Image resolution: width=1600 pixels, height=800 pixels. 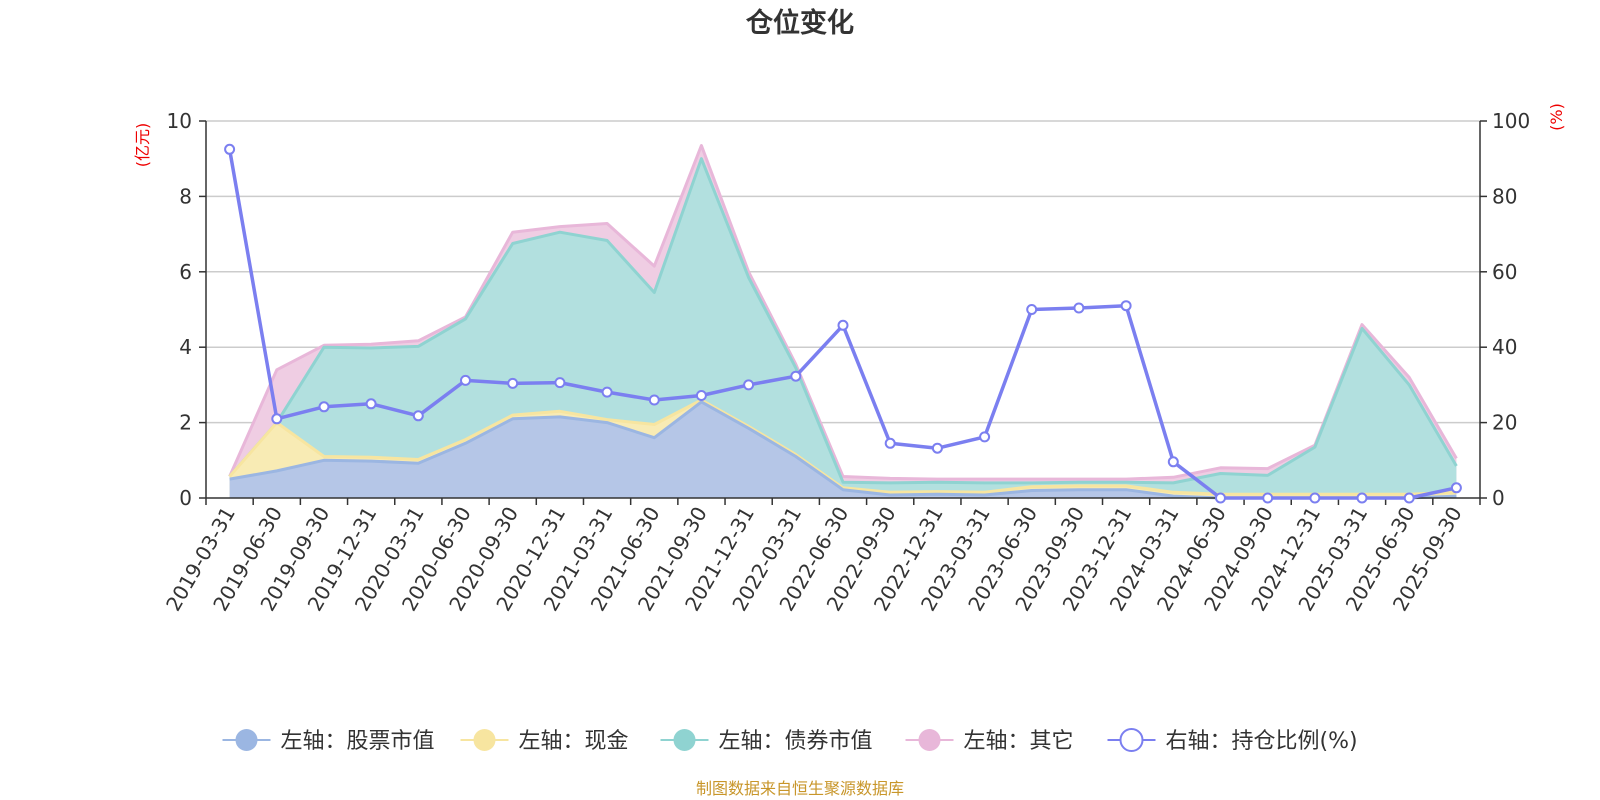 I want to click on legend-label-0: 左轴：股票市值, so click(x=358, y=741).